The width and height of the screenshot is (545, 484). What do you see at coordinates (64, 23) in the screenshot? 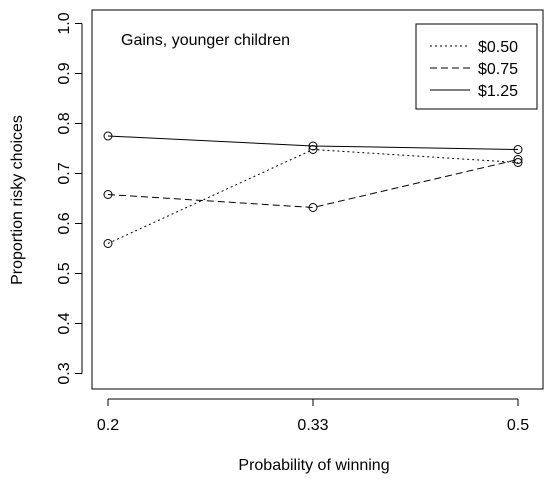
I see `y-tick-label: 1.0` at bounding box center [64, 23].